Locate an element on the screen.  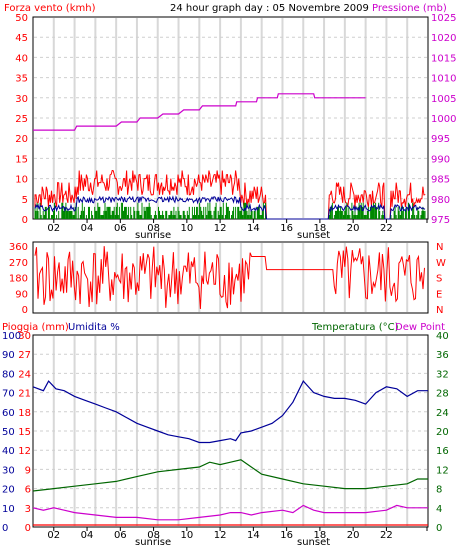
p3-x-tick-label: 02 is located at coordinates (53, 535).